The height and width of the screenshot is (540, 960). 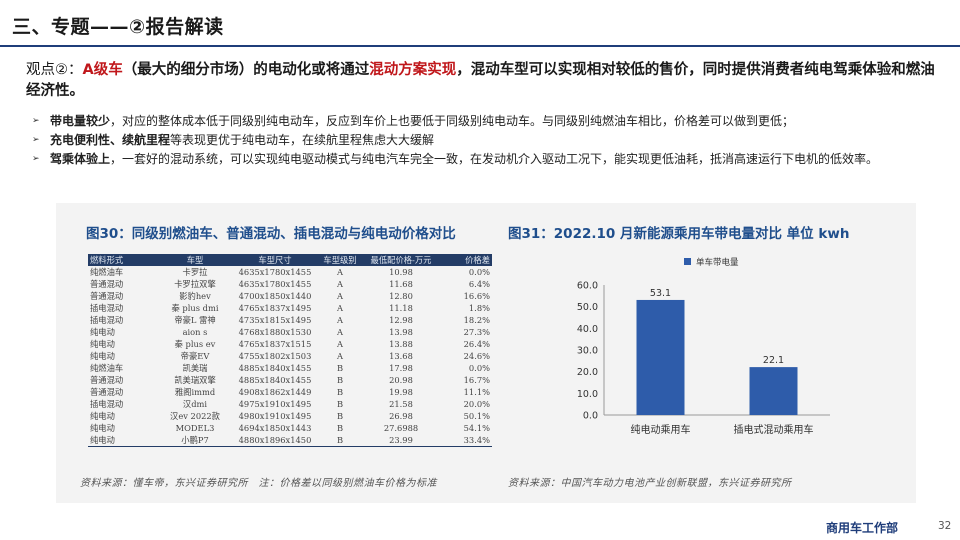 I want to click on table-cell: 凯美瑞双擎, so click(x=195, y=380).